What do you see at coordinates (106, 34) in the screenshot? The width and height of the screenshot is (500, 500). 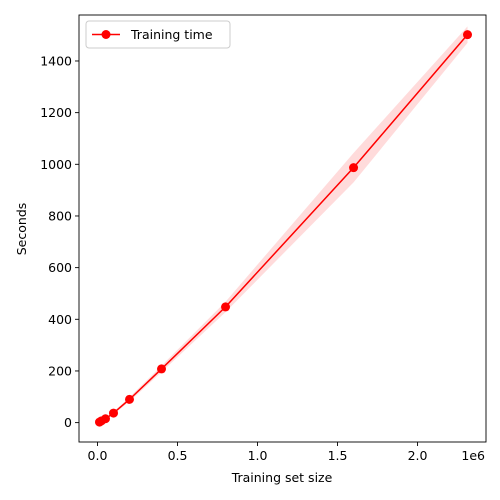 I see `legend-marker-training-time` at bounding box center [106, 34].